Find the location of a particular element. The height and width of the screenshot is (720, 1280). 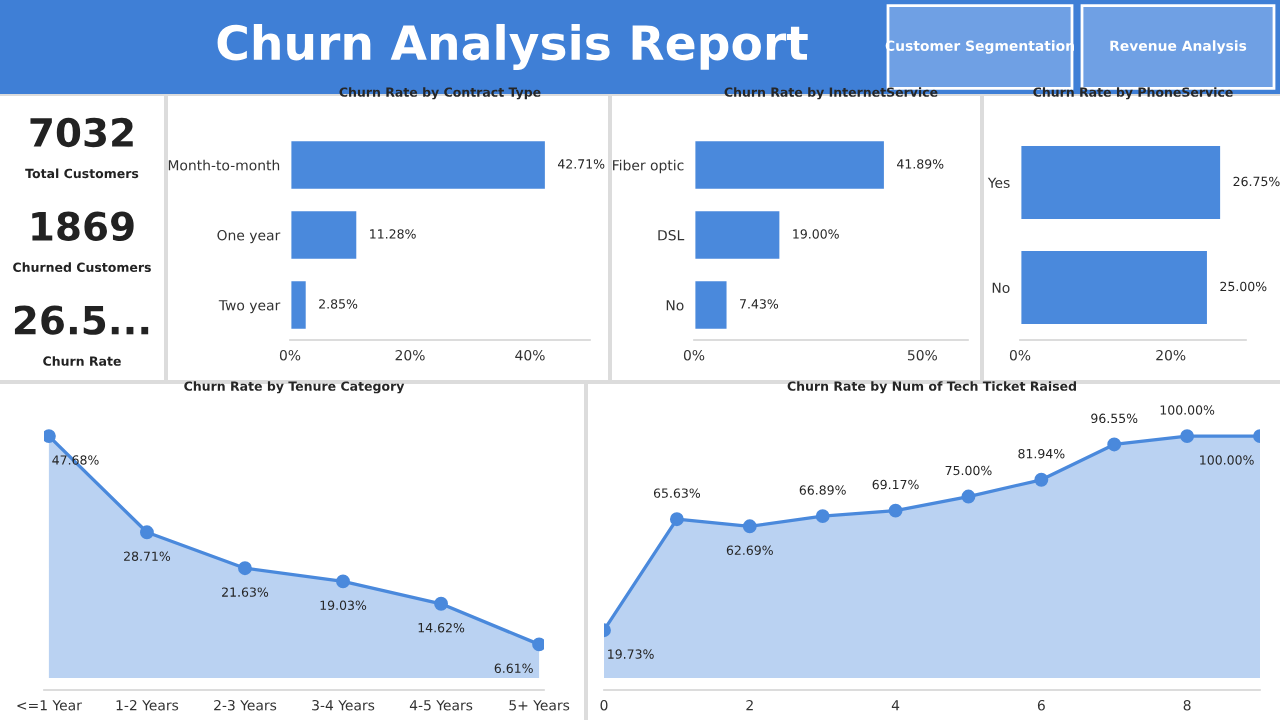

text: 7032 is located at coordinates (81, 132).